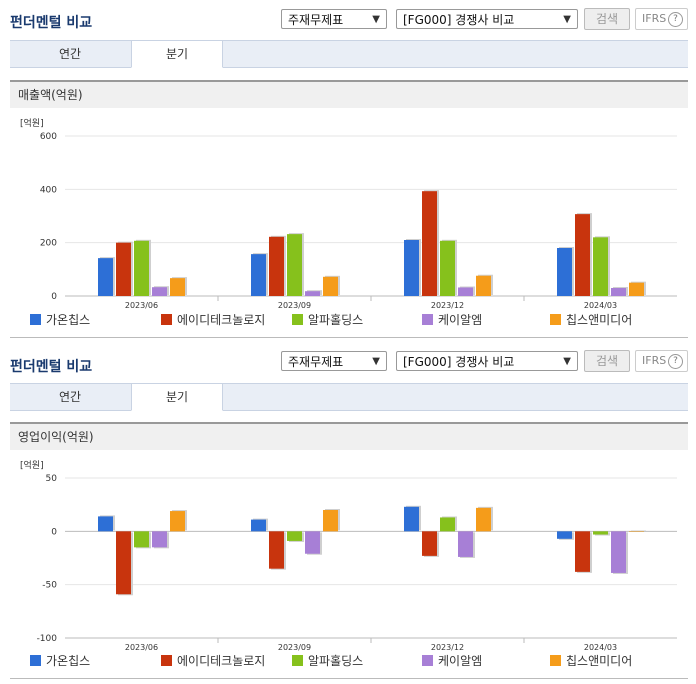 The image size is (696, 684). What do you see at coordinates (599, 320) in the screenshot?
I see `legend-label: 칩스앤미디어` at bounding box center [599, 320].